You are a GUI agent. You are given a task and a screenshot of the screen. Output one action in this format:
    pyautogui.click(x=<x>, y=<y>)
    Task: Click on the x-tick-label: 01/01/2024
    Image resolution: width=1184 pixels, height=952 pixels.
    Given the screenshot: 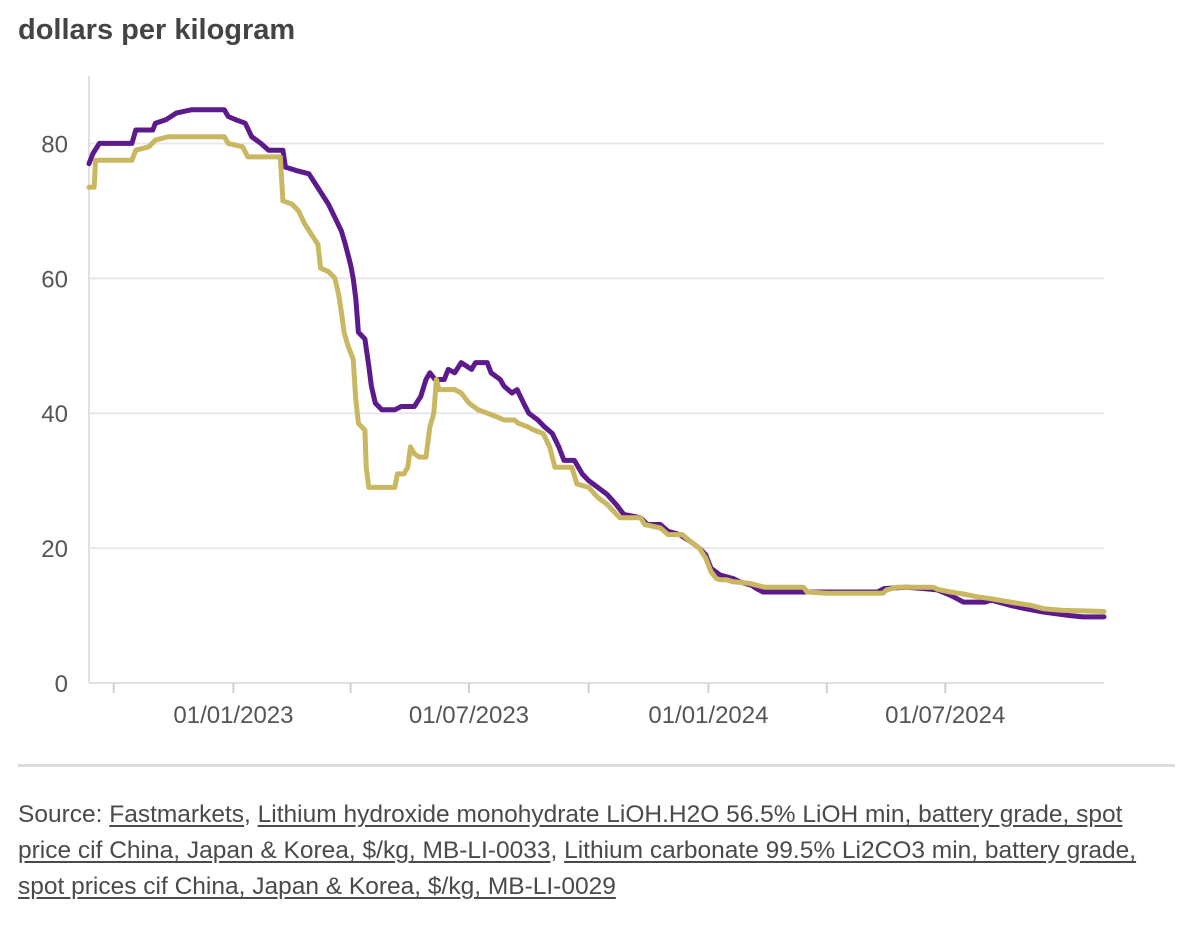 What is the action you would take?
    pyautogui.click(x=708, y=715)
    